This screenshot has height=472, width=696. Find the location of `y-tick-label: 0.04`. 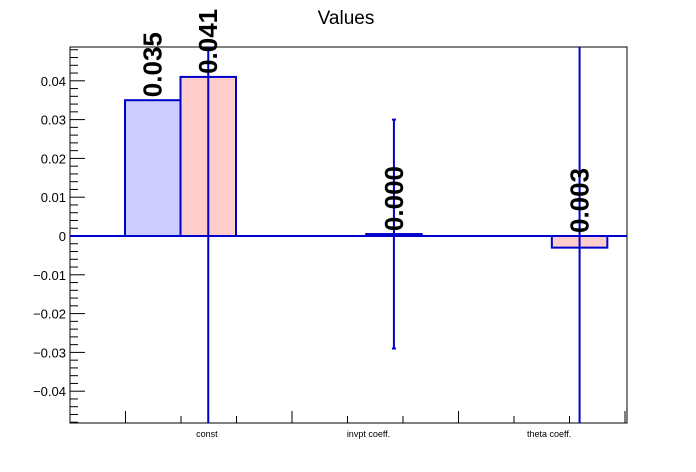

y-tick-label: 0.04 is located at coordinates (53, 81).